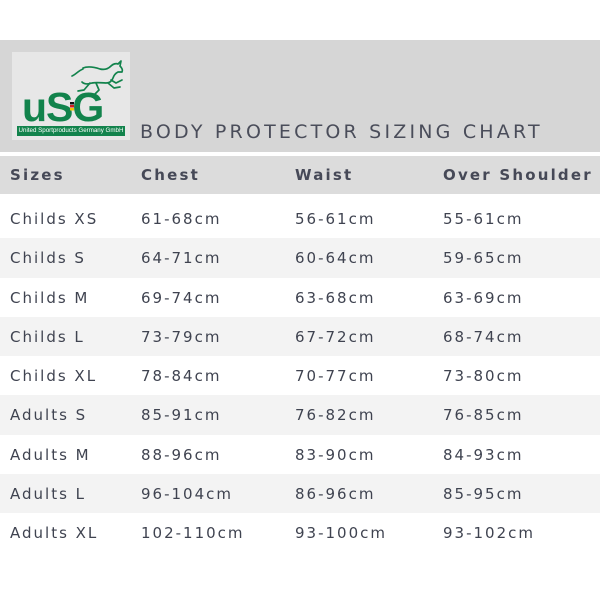 The width and height of the screenshot is (600, 600). What do you see at coordinates (54, 219) in the screenshot?
I see `size-cell: Childs XS` at bounding box center [54, 219].